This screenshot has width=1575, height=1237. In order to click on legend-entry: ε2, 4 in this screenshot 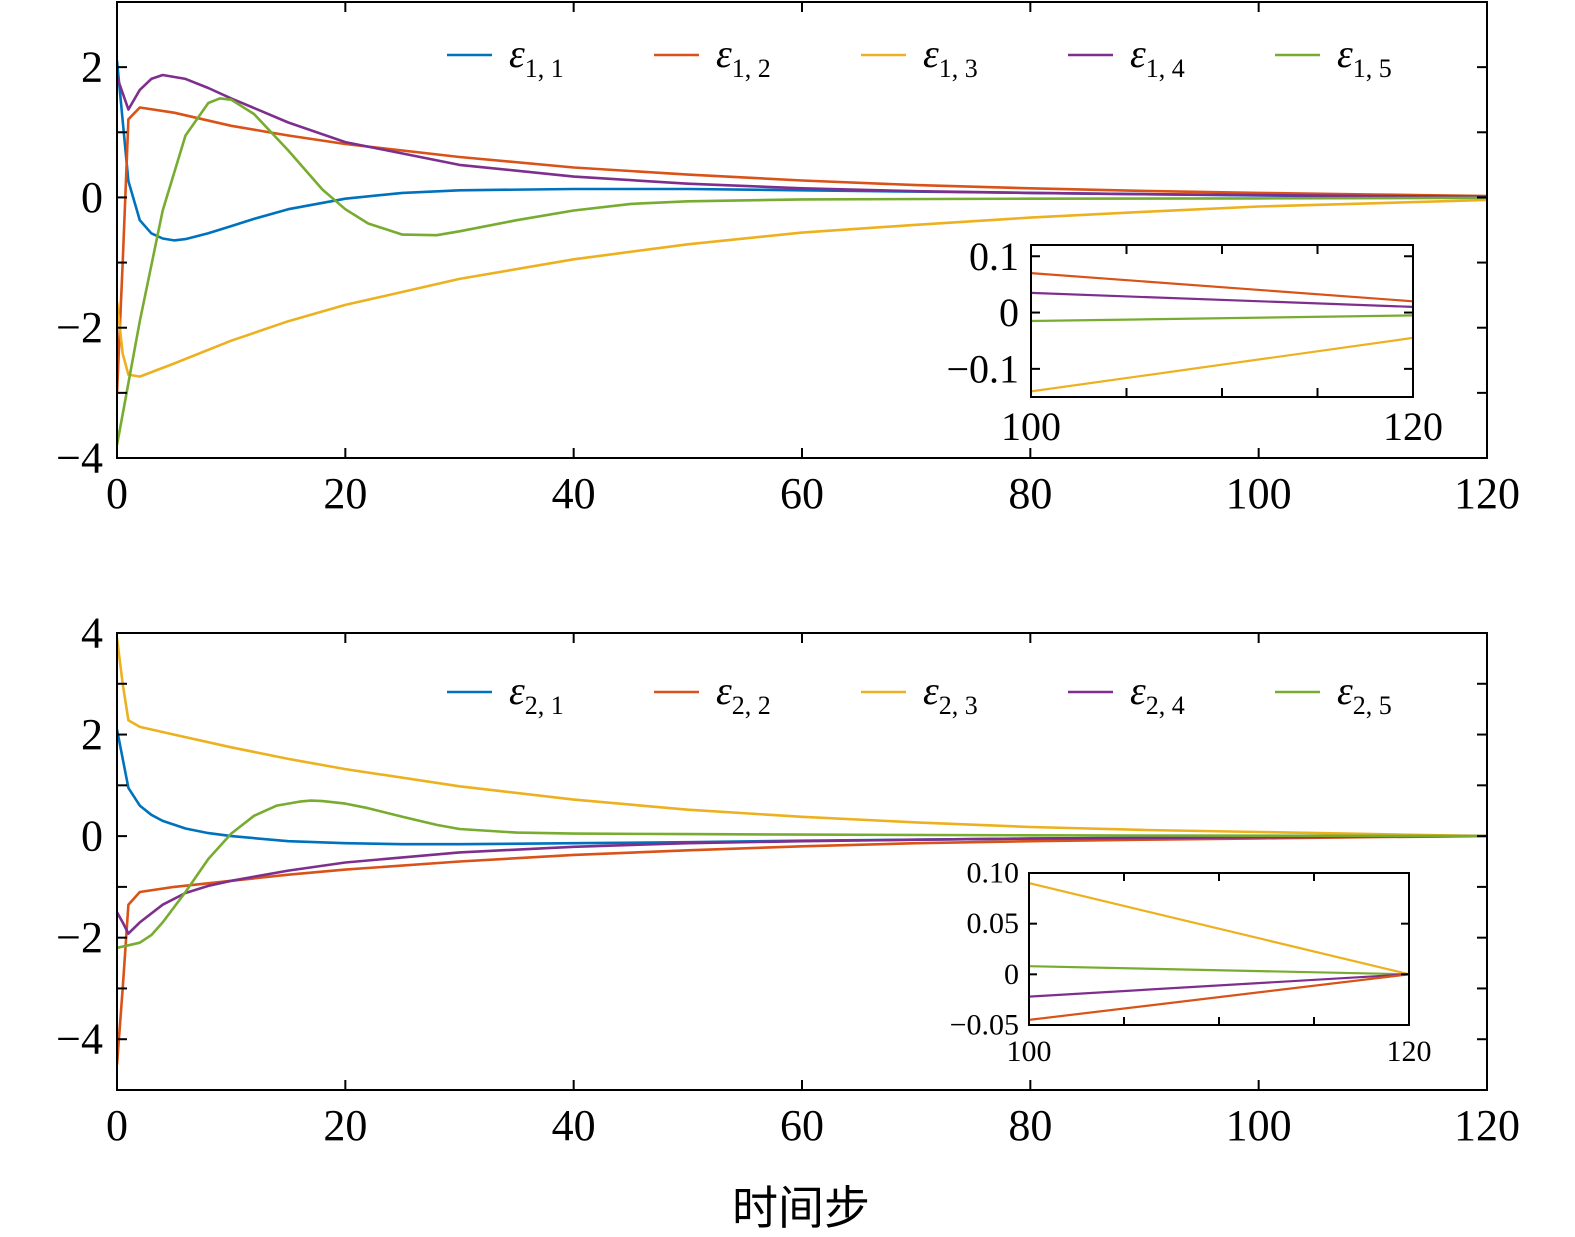, I will do `click(1157, 694)`.